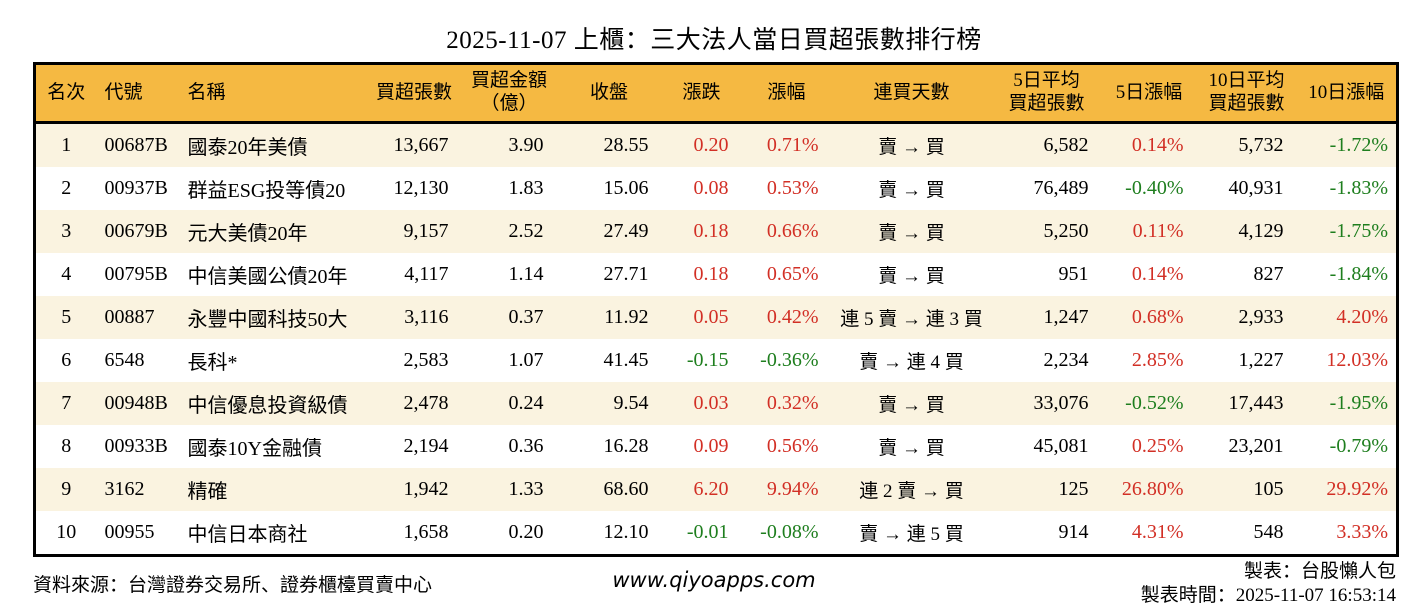 The width and height of the screenshot is (1428, 612). I want to click on cell-streak: 賣 → 連 5 買, so click(911, 534).